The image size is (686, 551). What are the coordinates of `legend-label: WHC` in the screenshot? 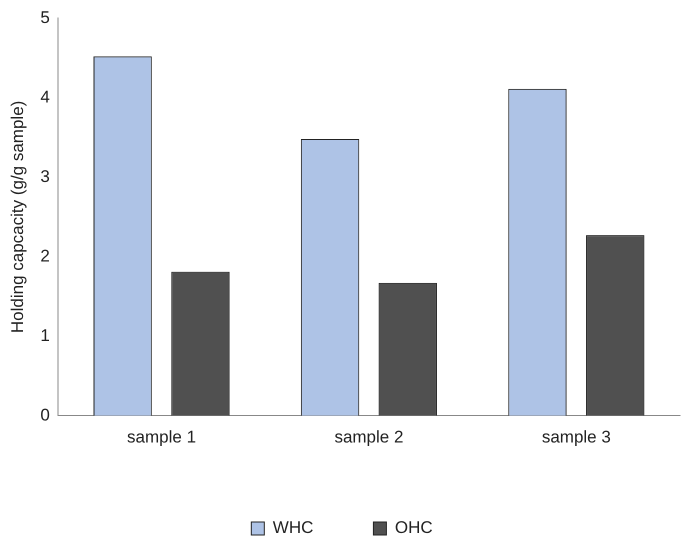 It's located at (293, 528).